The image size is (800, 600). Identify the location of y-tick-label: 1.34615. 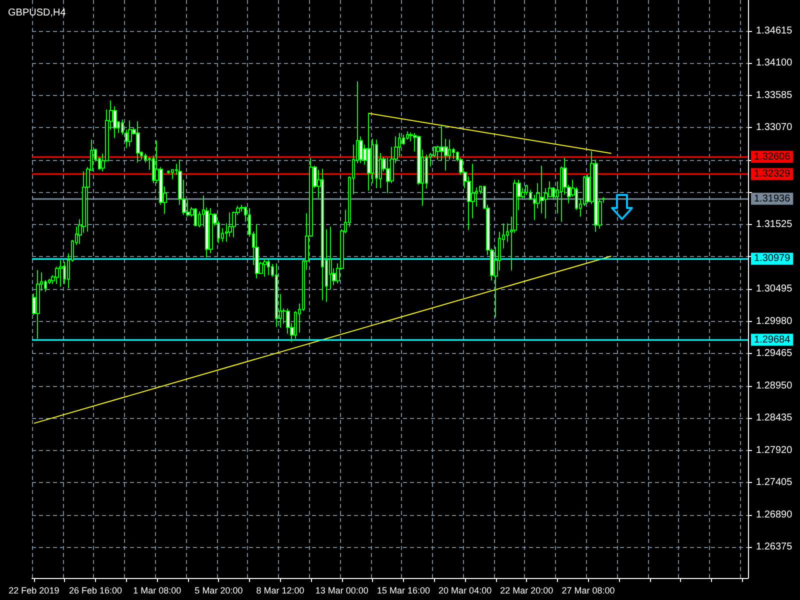
(774, 31).